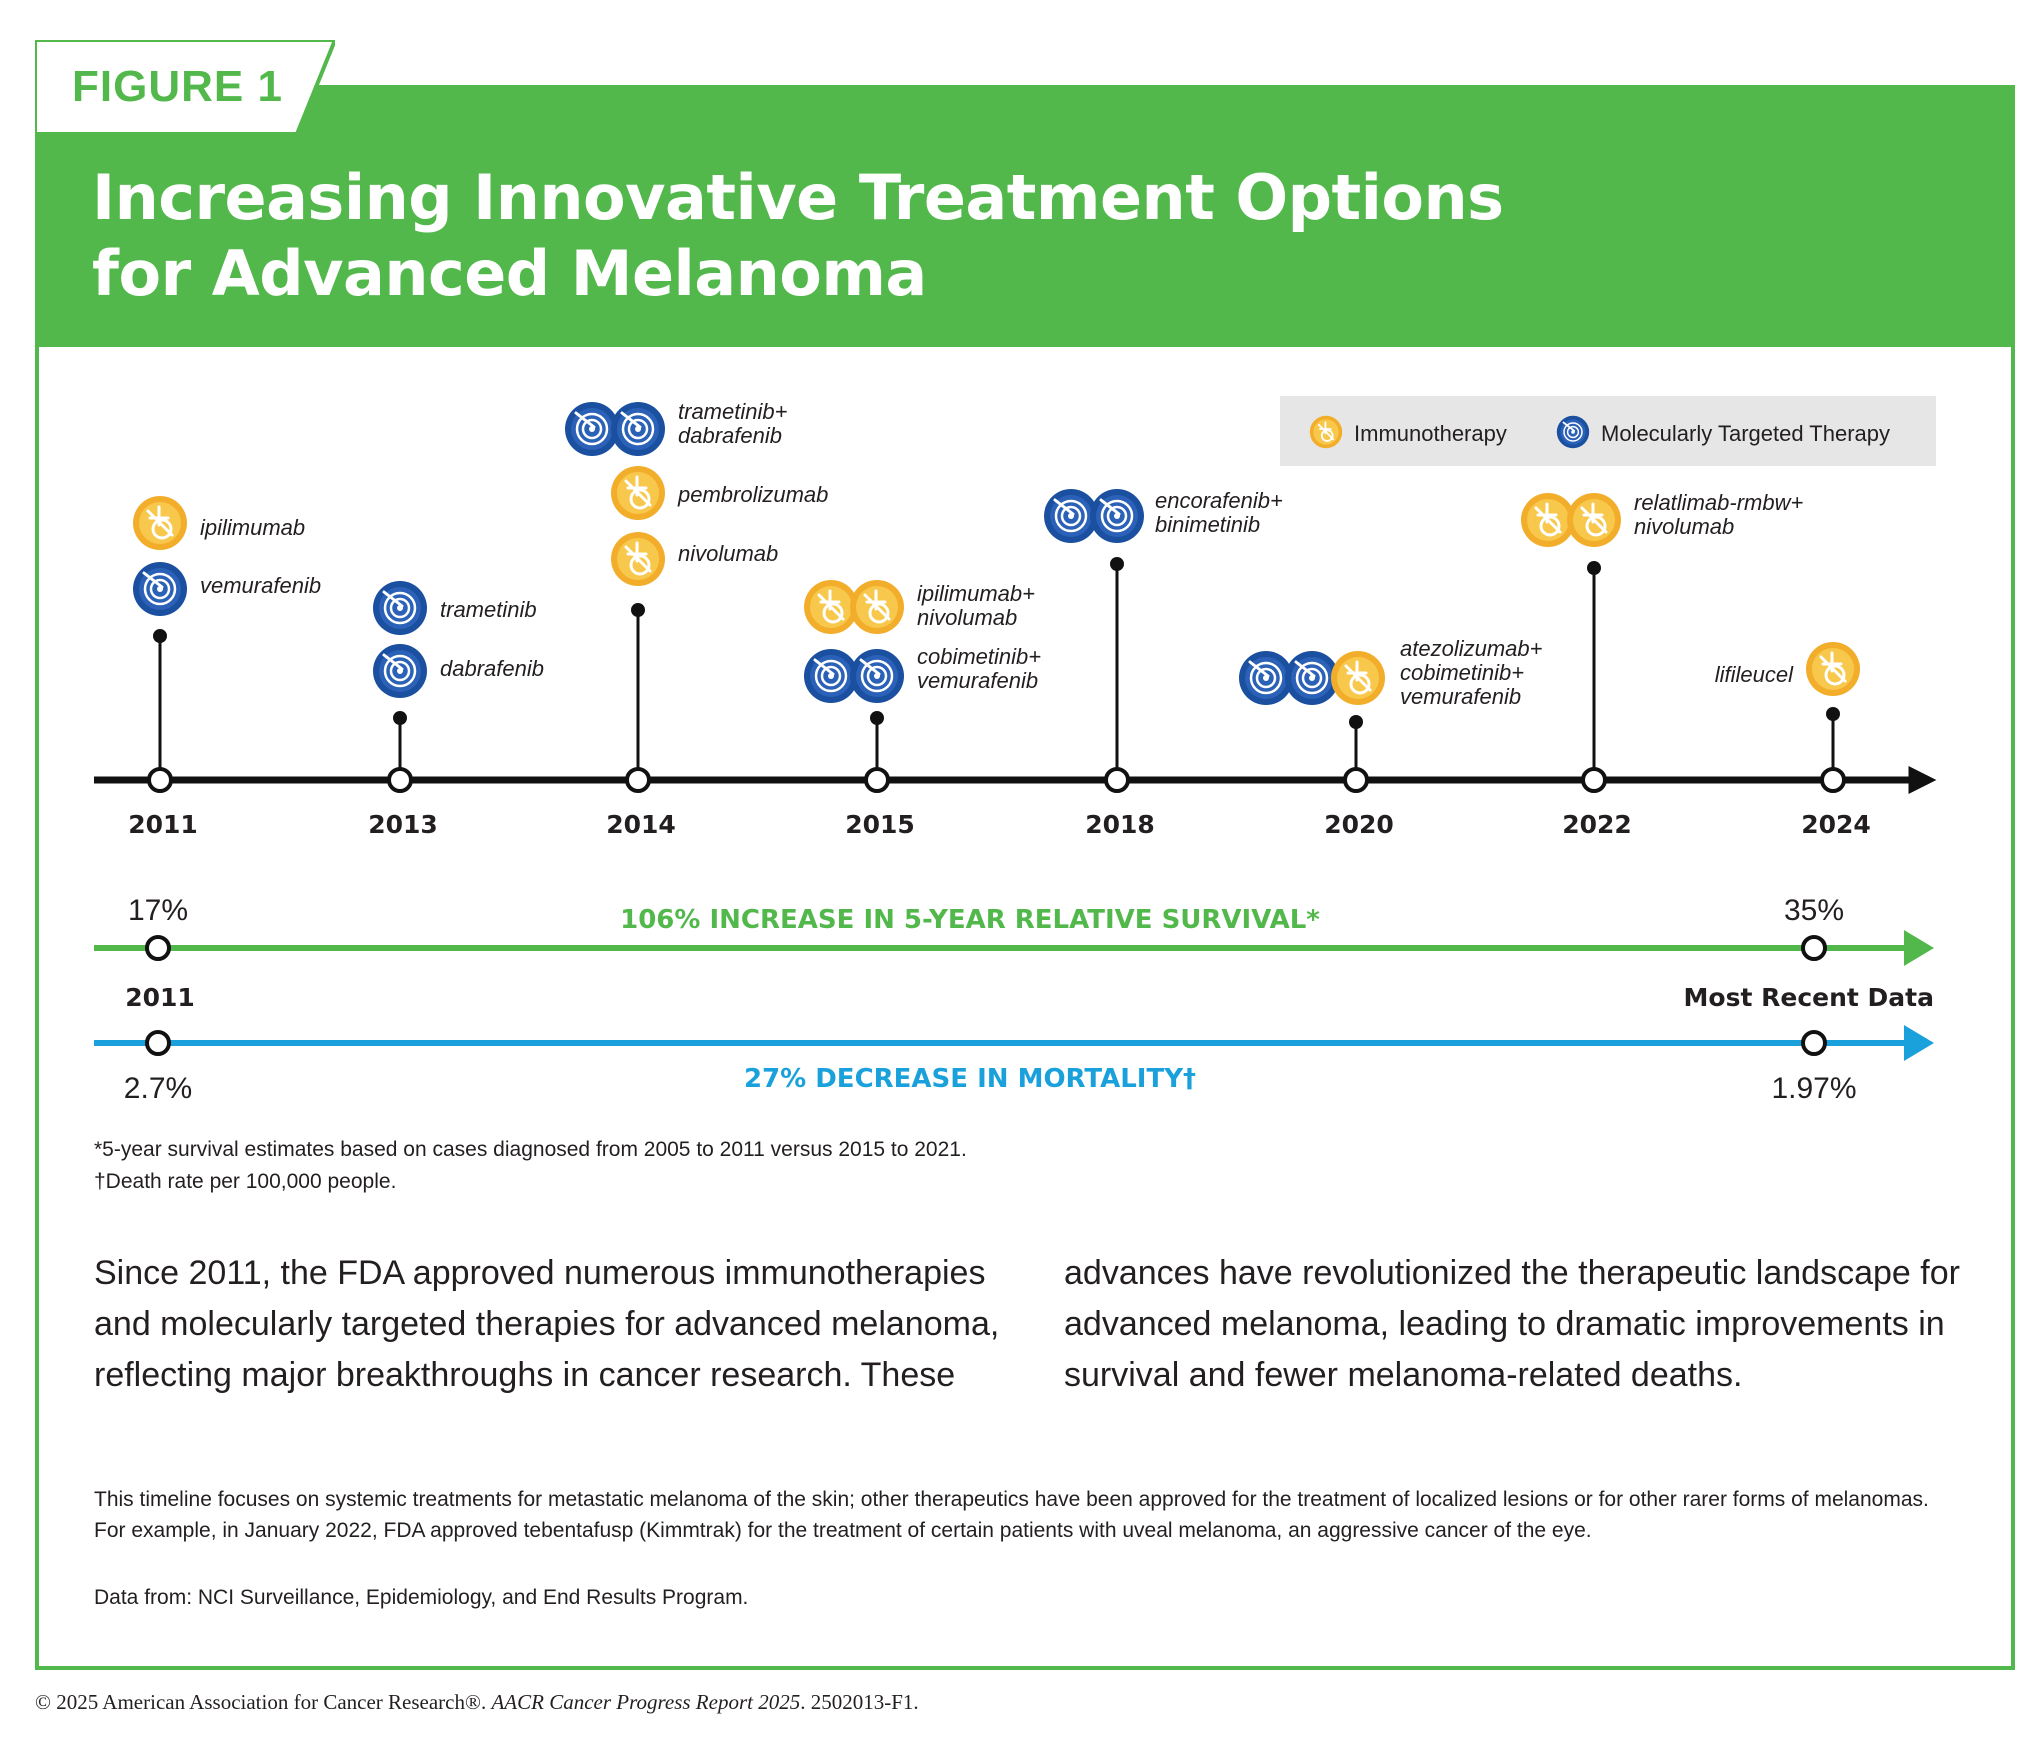 This screenshot has height=1744, width=2044. What do you see at coordinates (245, 1181) in the screenshot?
I see `footnote-mortality: †Death rate per 100,000 people.` at bounding box center [245, 1181].